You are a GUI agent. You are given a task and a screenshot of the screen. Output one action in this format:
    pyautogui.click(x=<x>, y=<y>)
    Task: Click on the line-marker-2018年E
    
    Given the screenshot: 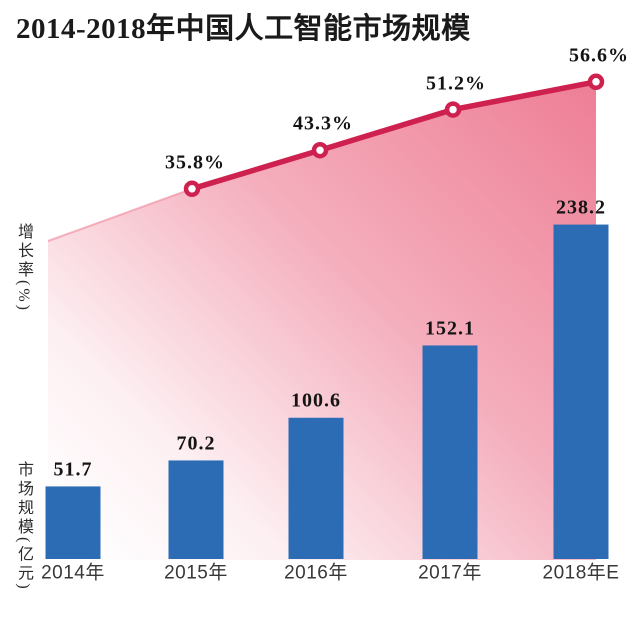 What is the action you would take?
    pyautogui.click(x=596, y=82)
    